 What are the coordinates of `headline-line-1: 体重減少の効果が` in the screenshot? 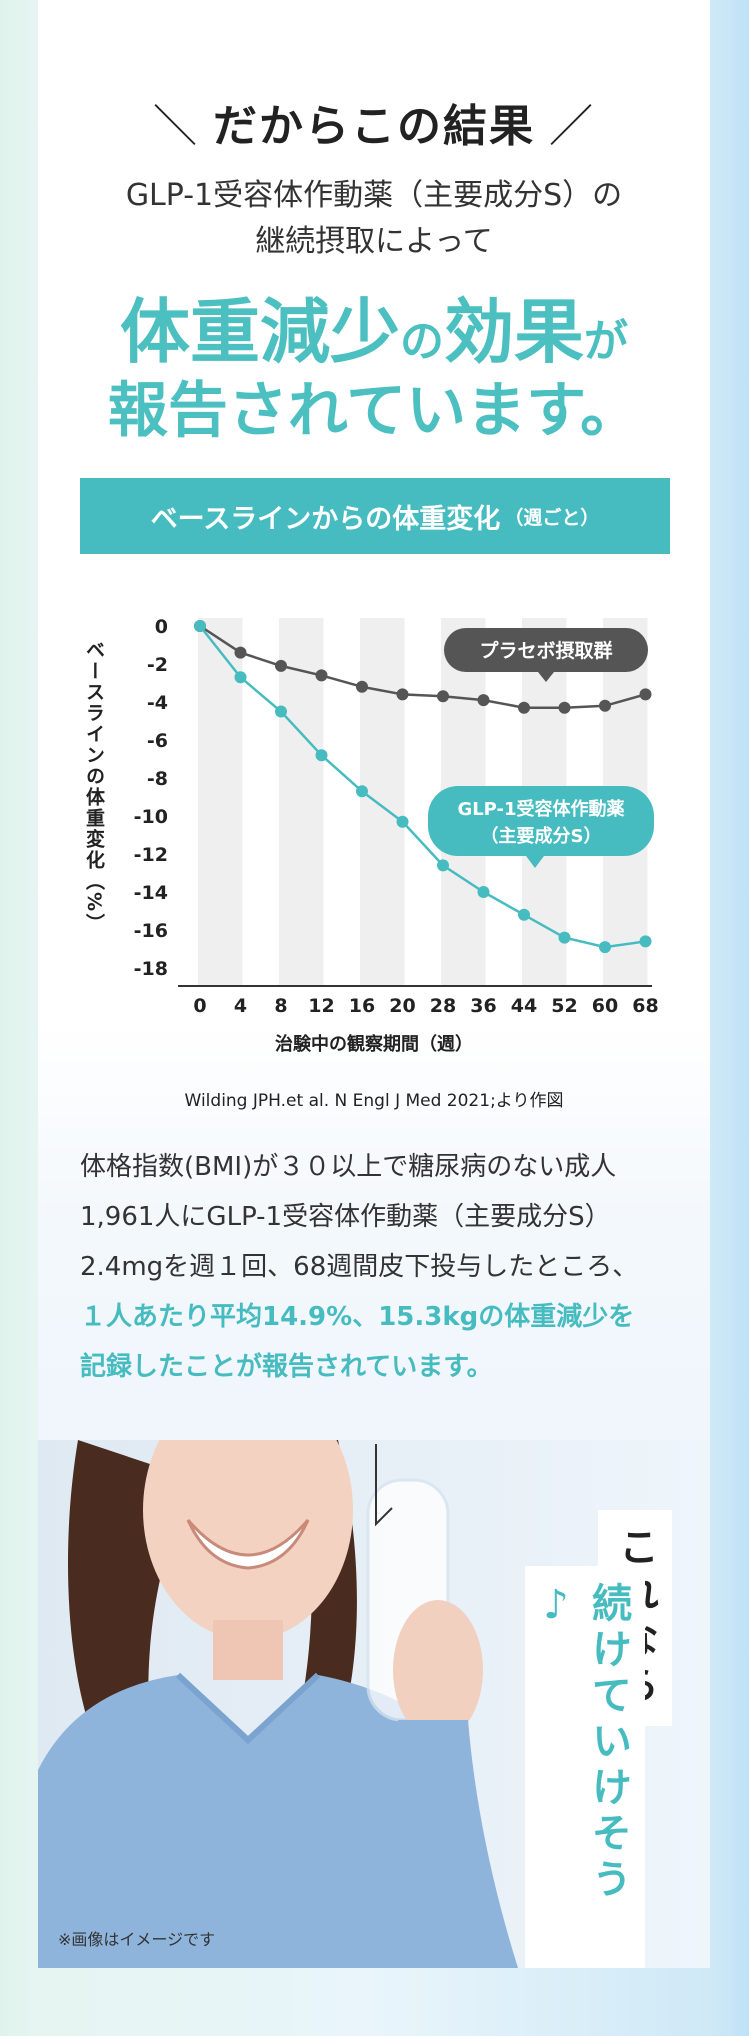 It's located at (374, 326).